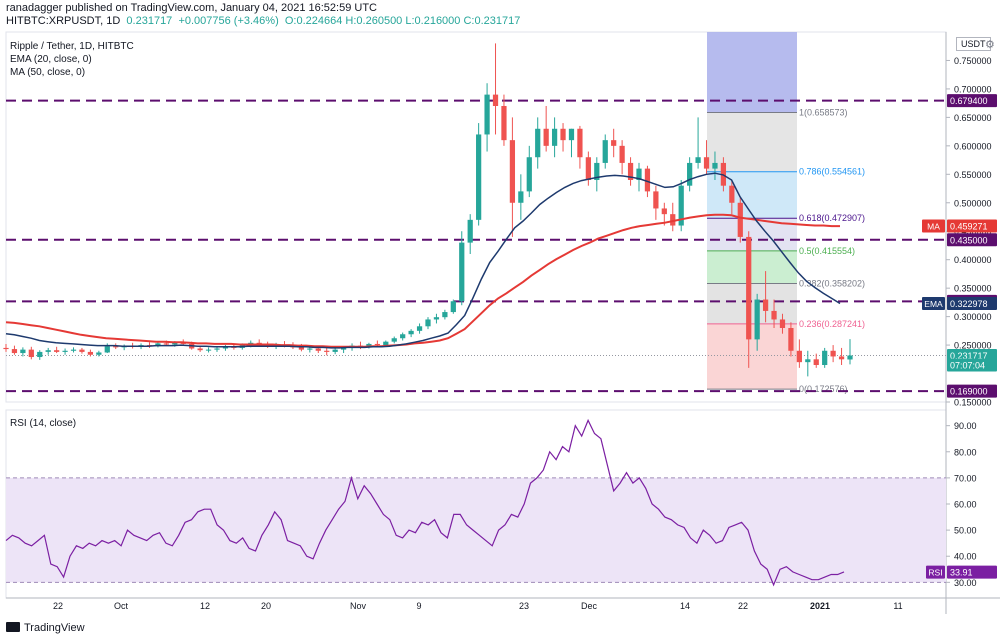  I want to click on rsi-tick-label: 40.00, so click(965, 557).